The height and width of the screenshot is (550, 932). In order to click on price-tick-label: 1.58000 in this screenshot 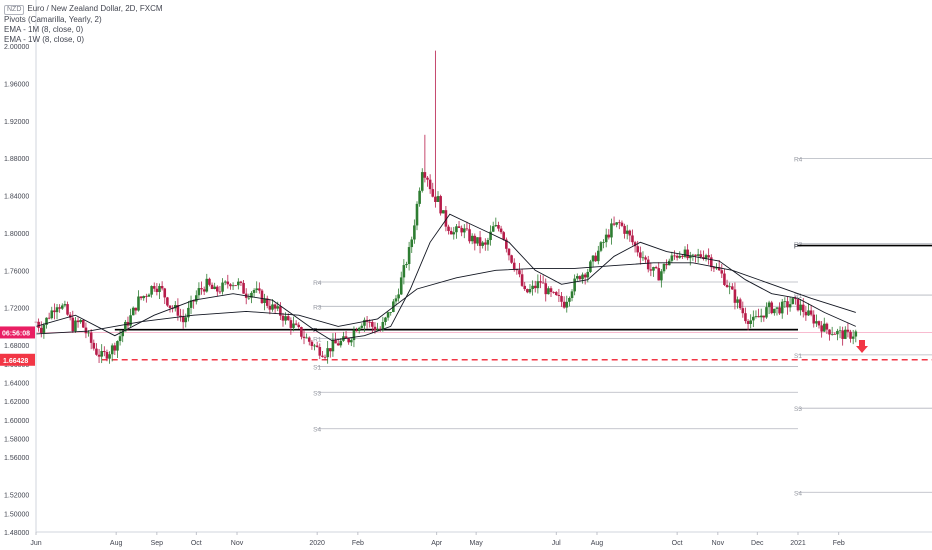, I will do `click(16, 440)`.